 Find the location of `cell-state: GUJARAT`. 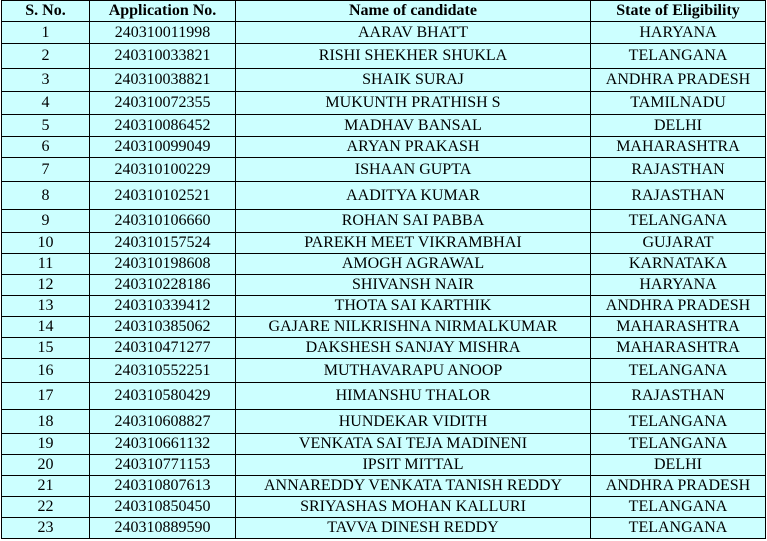

cell-state: GUJARAT is located at coordinates (678, 243).